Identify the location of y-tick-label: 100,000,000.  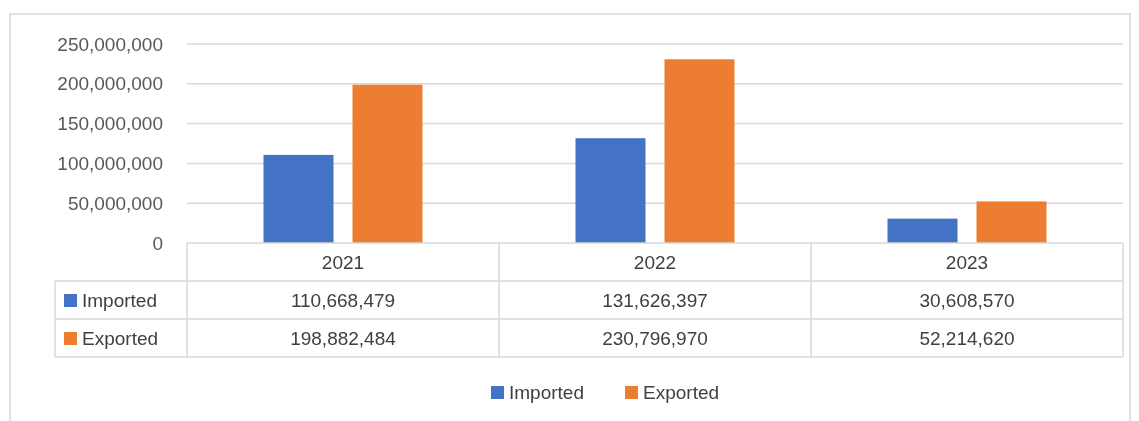
(110, 164).